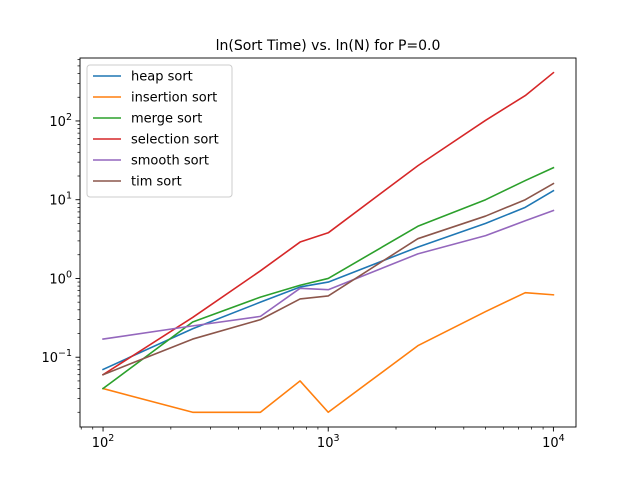 The image size is (640, 480). What do you see at coordinates (60, 121) in the screenshot?
I see `y-tick-label: 10²` at bounding box center [60, 121].